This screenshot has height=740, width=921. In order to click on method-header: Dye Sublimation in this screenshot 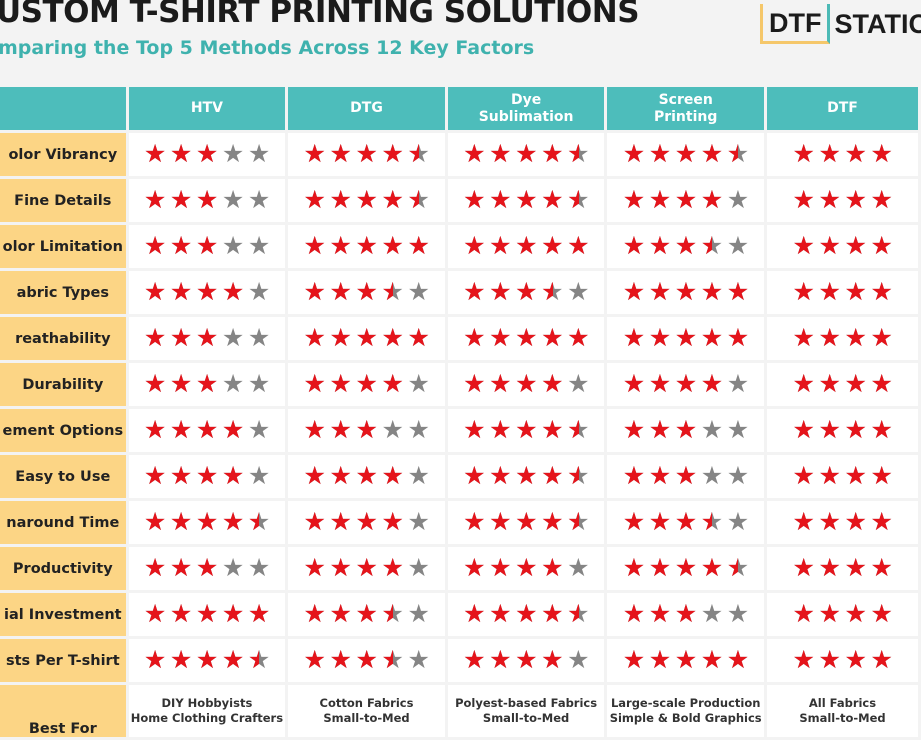, I will do `click(526, 108)`.